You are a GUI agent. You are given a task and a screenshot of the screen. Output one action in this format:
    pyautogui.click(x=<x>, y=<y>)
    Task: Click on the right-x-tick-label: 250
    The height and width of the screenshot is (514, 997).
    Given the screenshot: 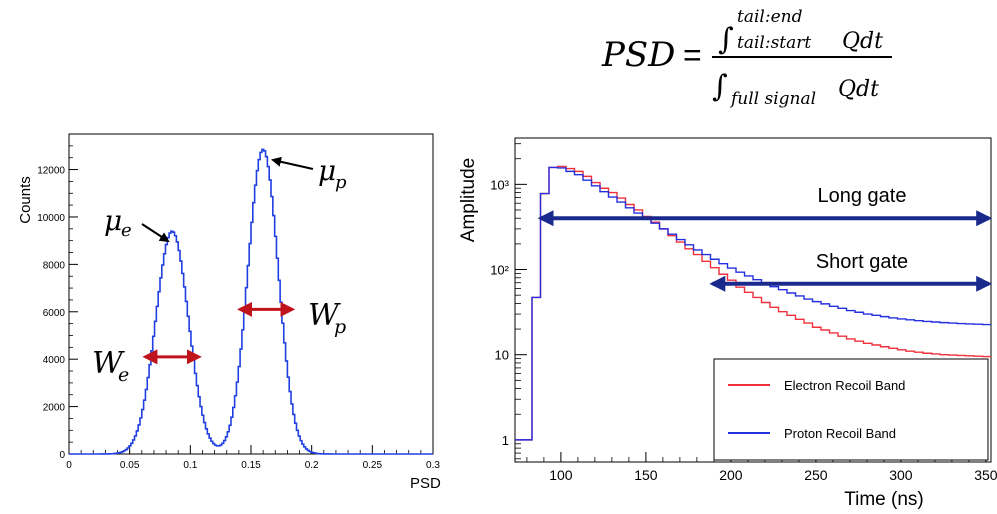 What is the action you would take?
    pyautogui.click(x=816, y=475)
    